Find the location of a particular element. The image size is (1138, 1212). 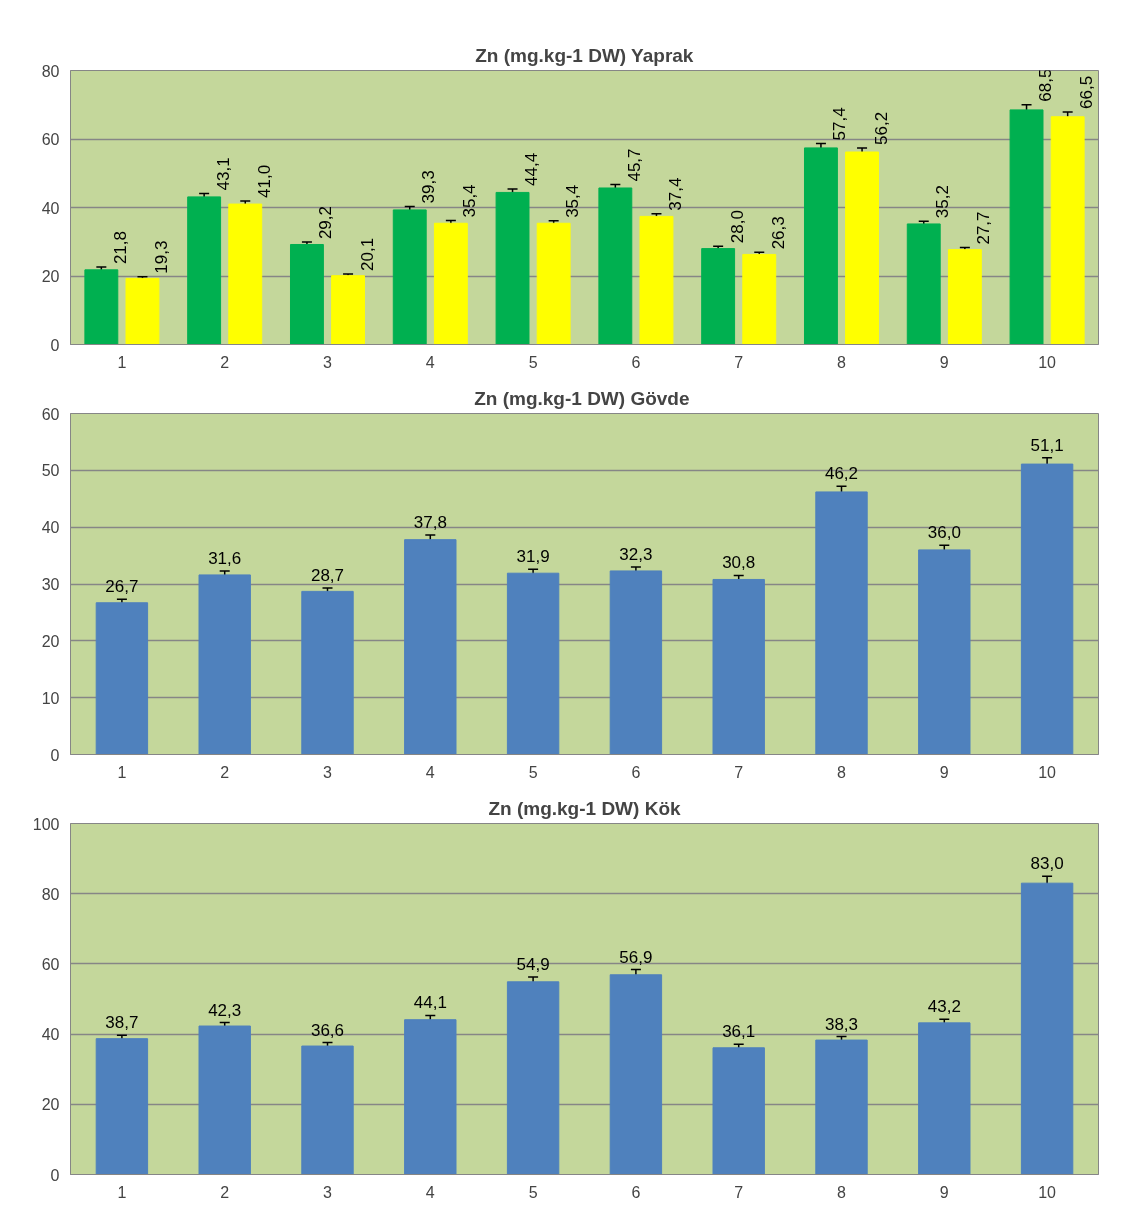

data-label: 83,0 is located at coordinates (1047, 864).